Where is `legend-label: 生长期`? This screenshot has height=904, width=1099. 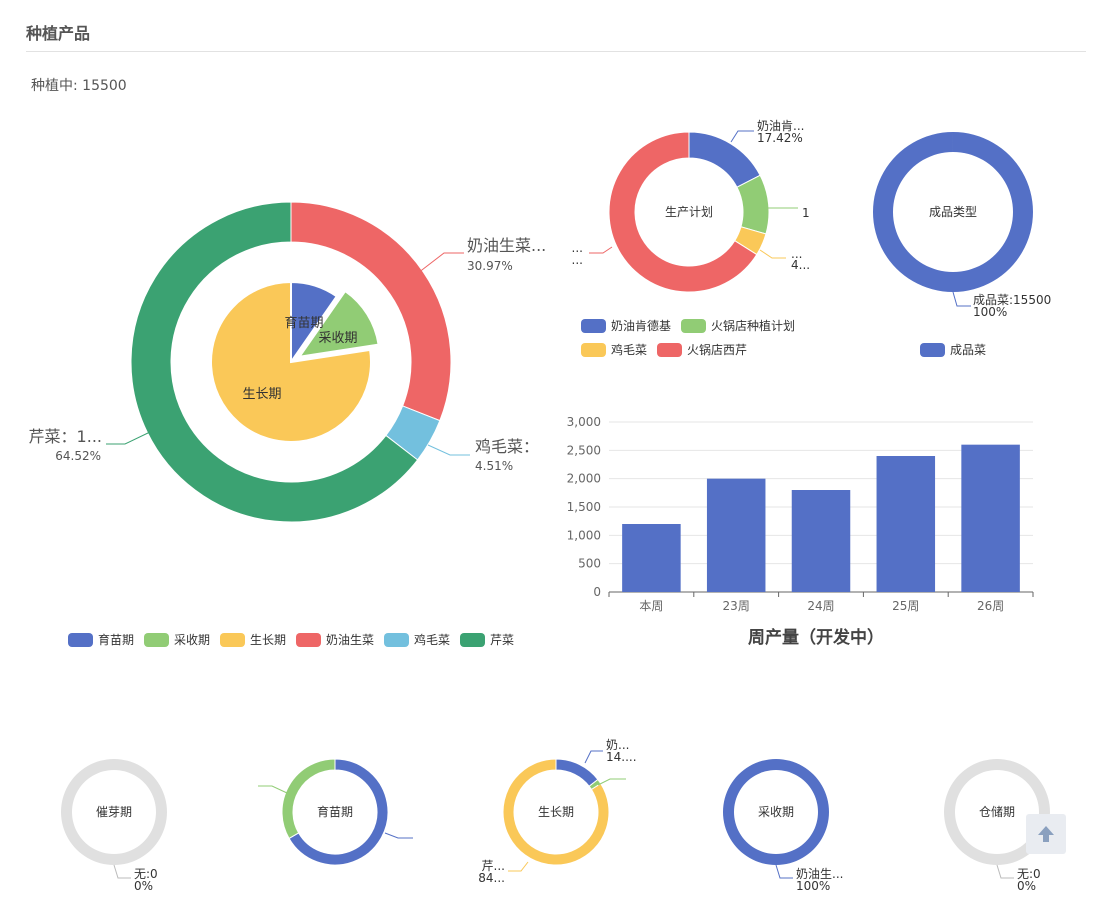
legend-label: 生长期 is located at coordinates (268, 640).